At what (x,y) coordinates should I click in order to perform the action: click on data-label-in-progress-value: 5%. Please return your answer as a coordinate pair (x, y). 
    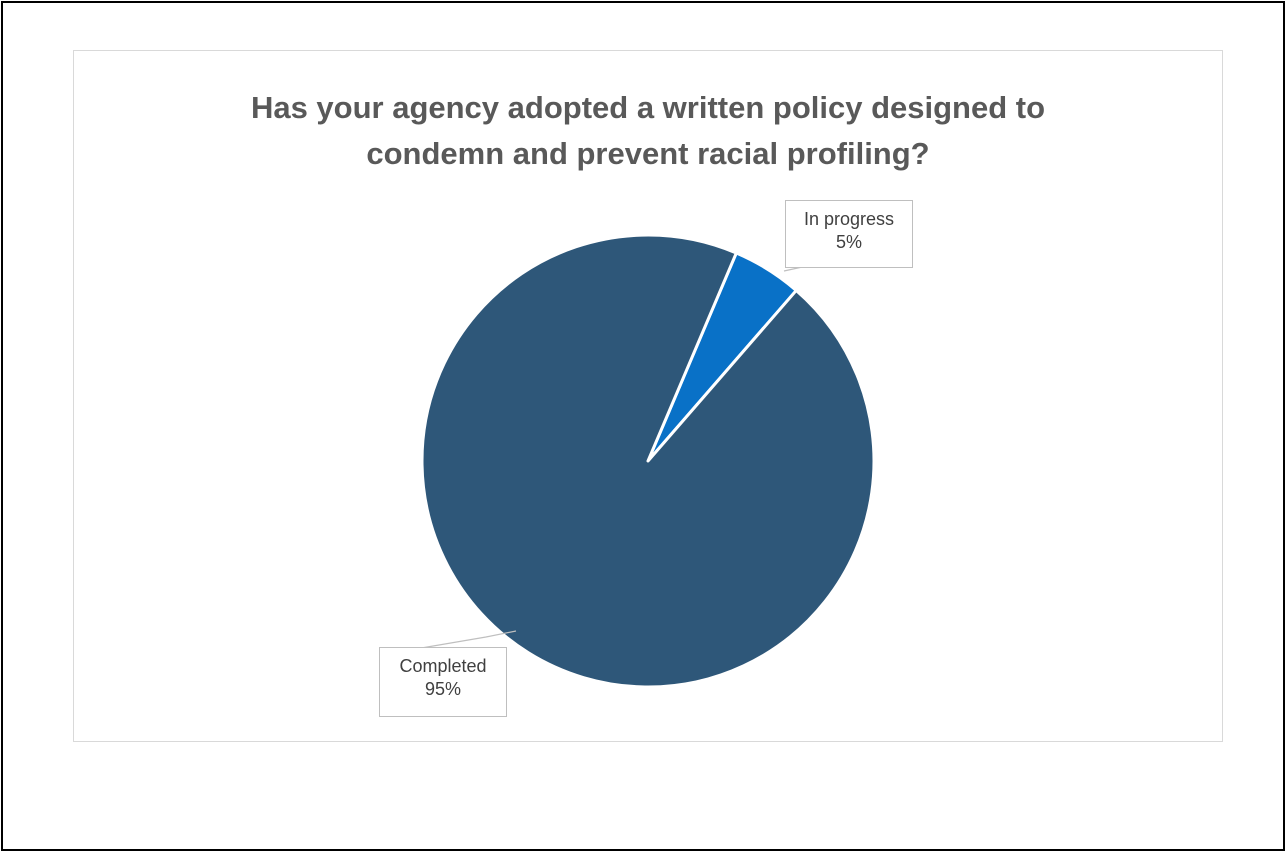
    Looking at the image, I should click on (848, 242).